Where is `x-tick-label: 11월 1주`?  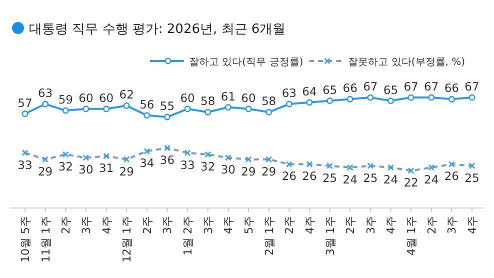 x-tick-label: 11월 1주 is located at coordinates (45, 239).